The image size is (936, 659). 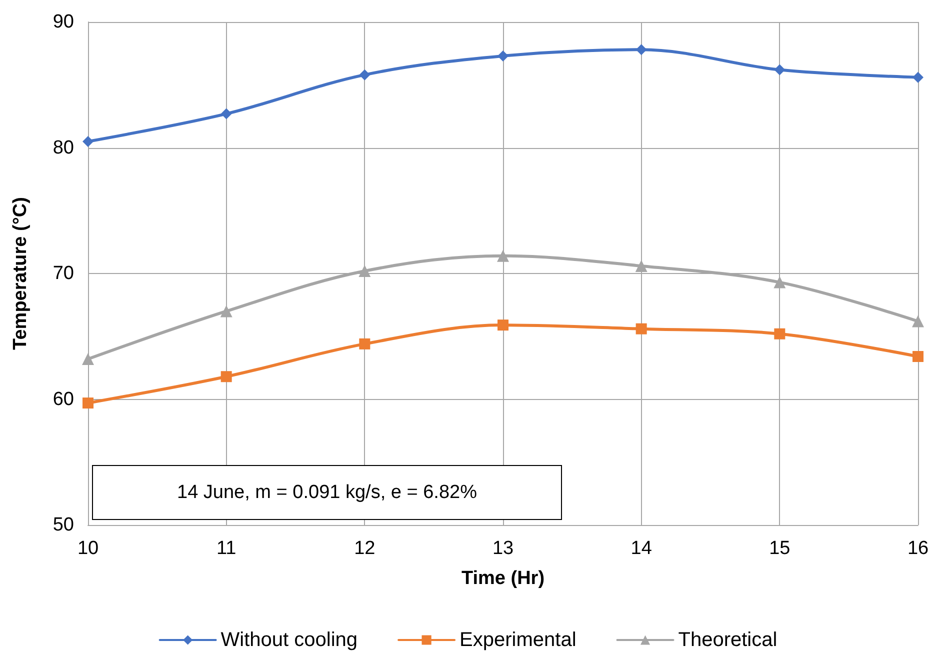 What do you see at coordinates (63, 273) in the screenshot?
I see `y-tick-label: 70` at bounding box center [63, 273].